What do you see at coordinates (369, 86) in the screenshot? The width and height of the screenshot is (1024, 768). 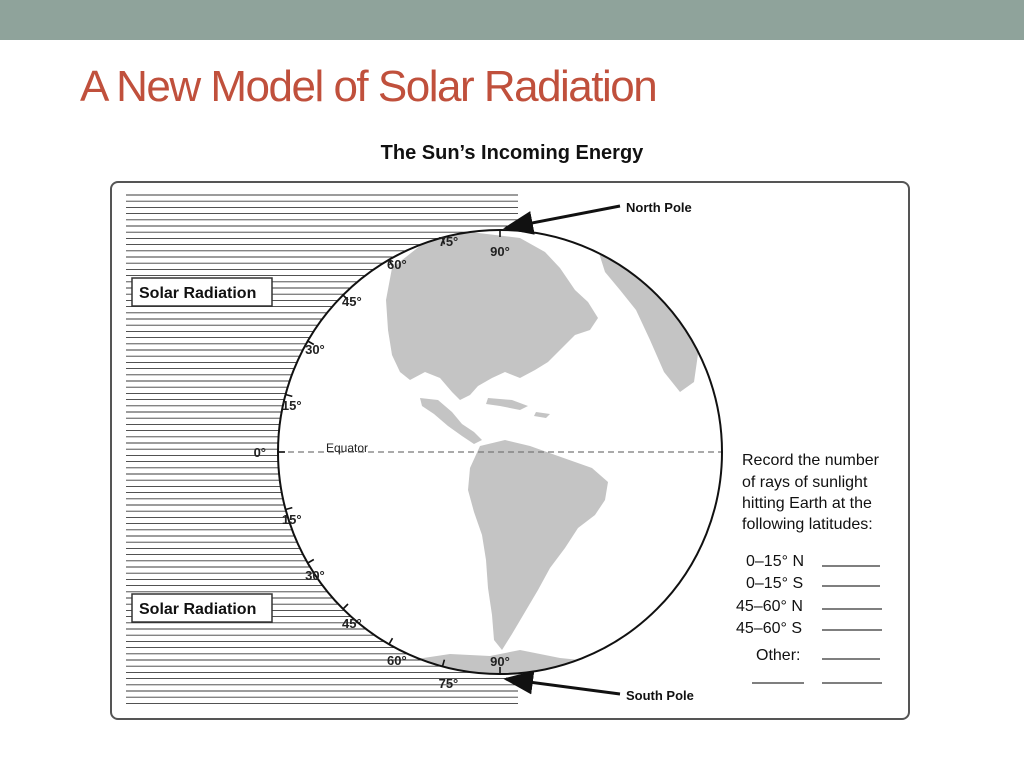 I see `slide-title: A New Model of Solar Radiation` at bounding box center [369, 86].